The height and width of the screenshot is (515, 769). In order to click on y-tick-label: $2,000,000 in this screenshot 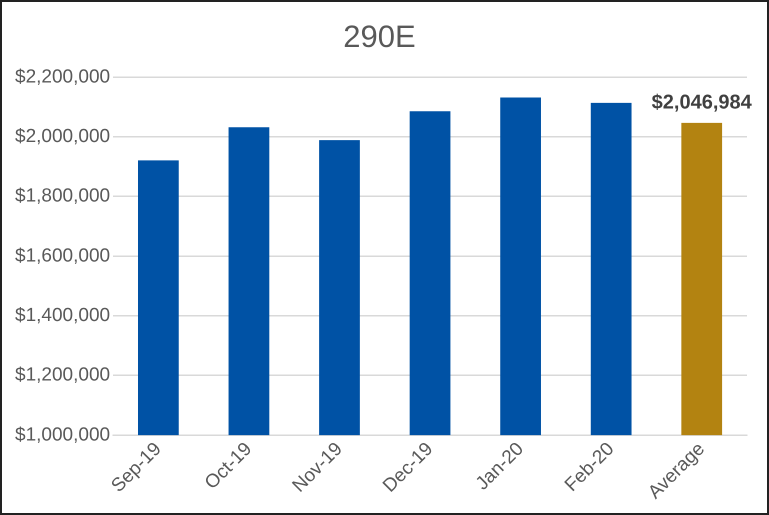, I will do `click(62, 137)`.